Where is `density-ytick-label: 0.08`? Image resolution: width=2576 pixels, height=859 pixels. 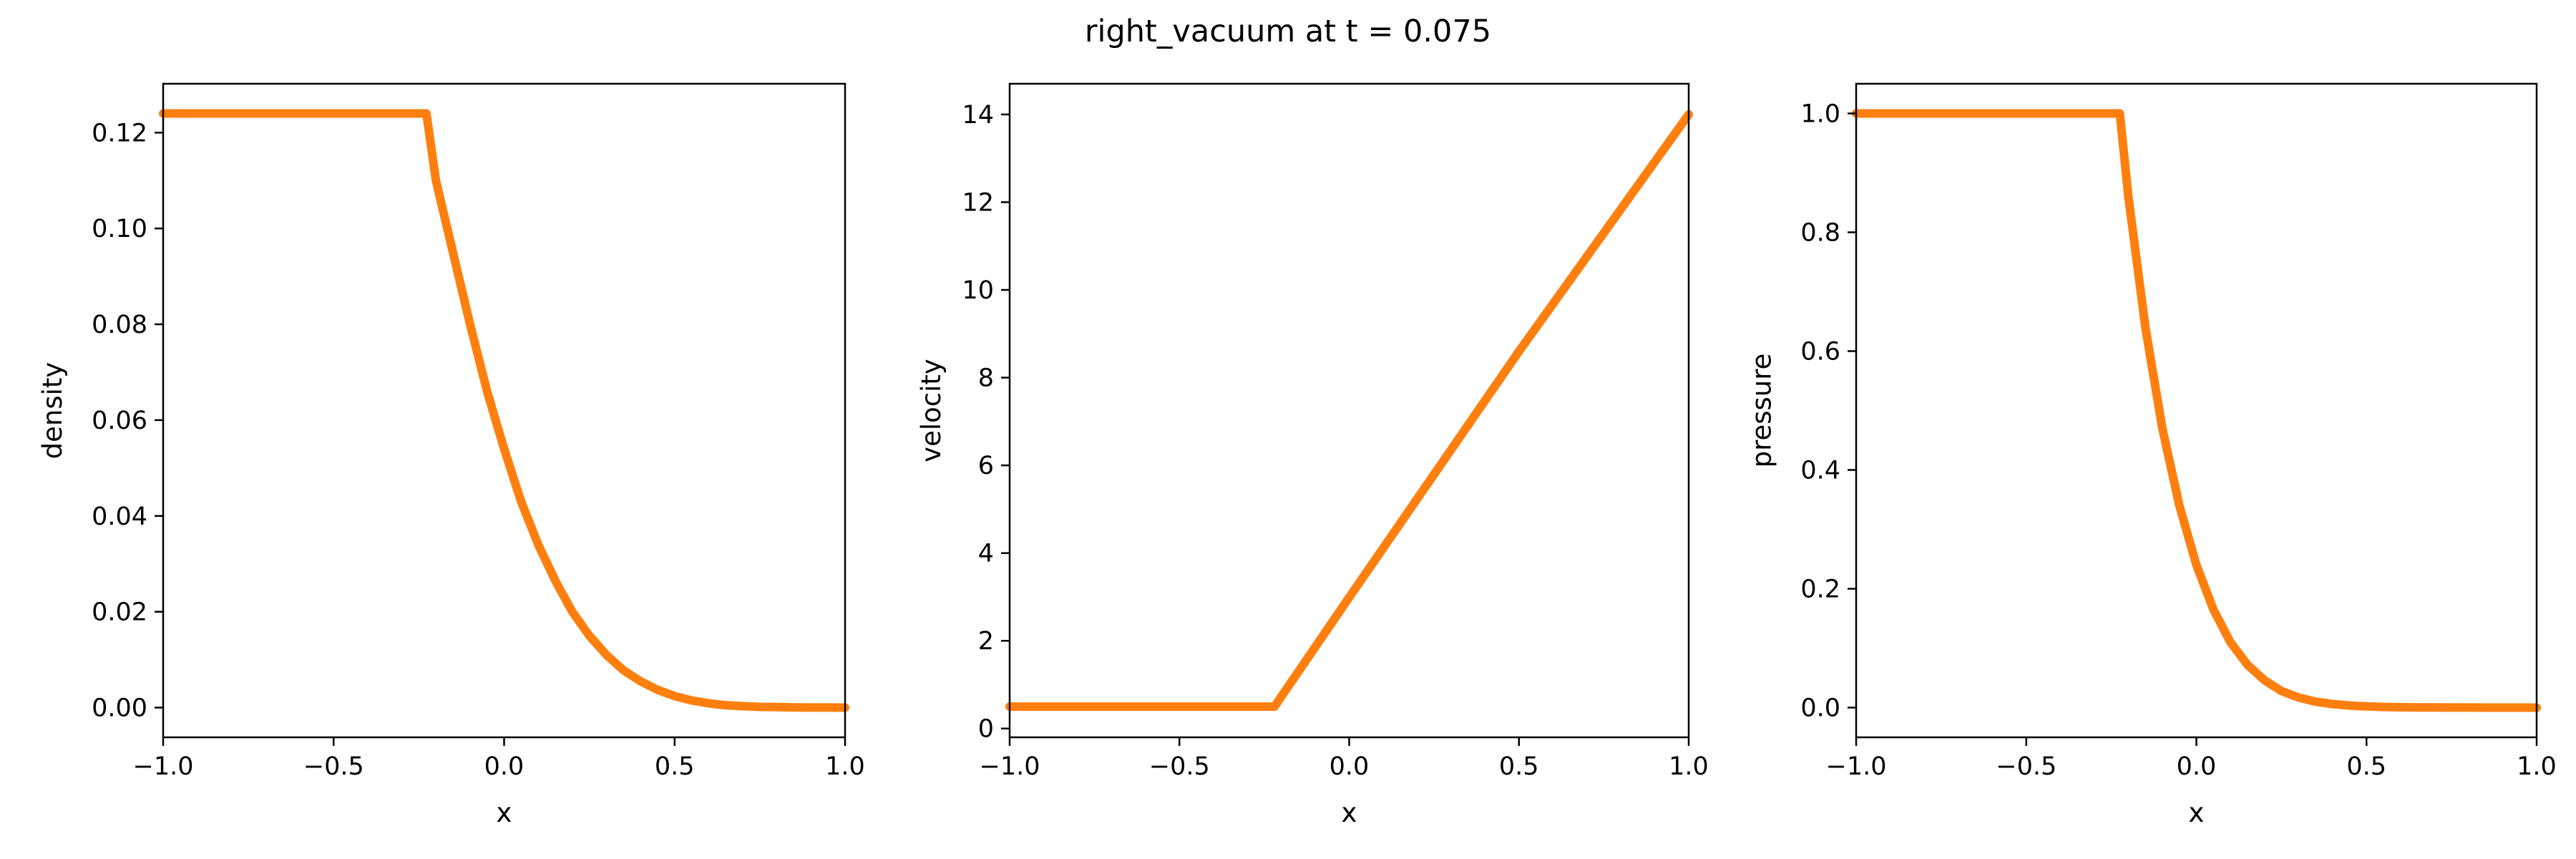 density-ytick-label: 0.08 is located at coordinates (119, 325).